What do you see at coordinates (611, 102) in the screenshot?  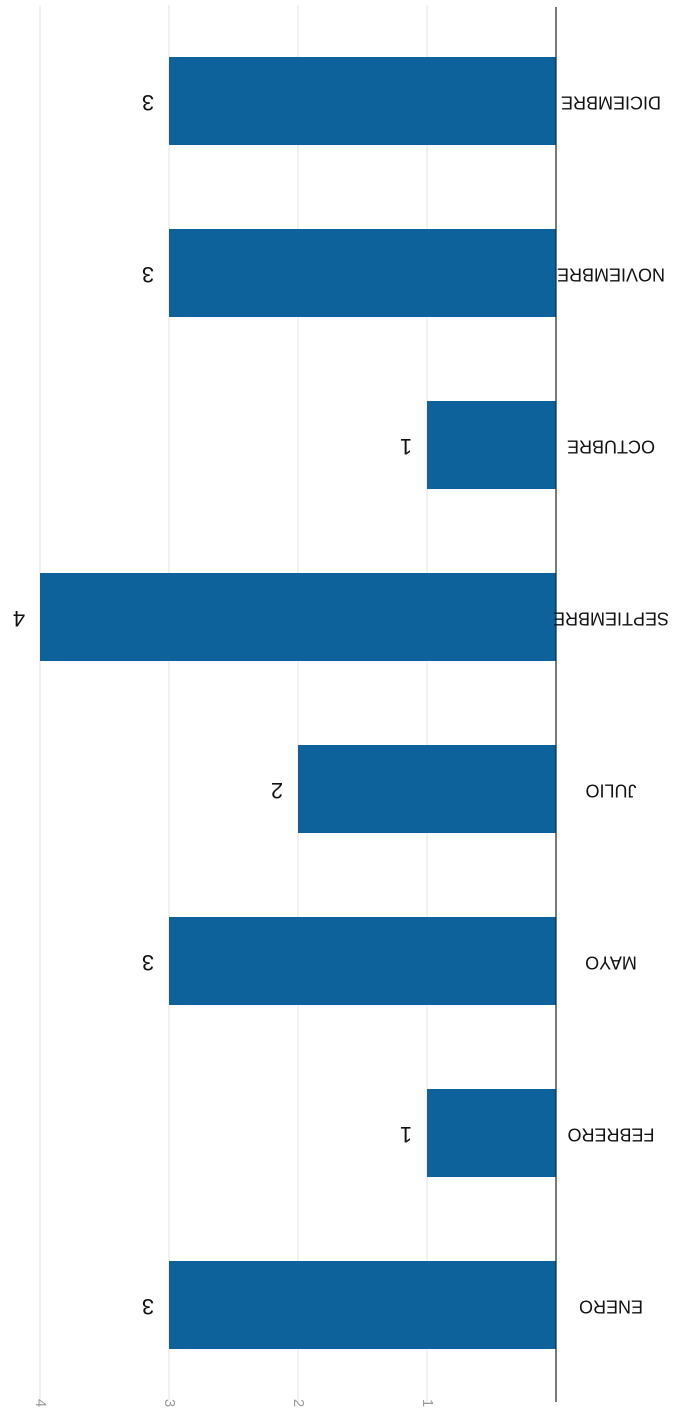 I see `category-label: DICIEMBRE` at bounding box center [611, 102].